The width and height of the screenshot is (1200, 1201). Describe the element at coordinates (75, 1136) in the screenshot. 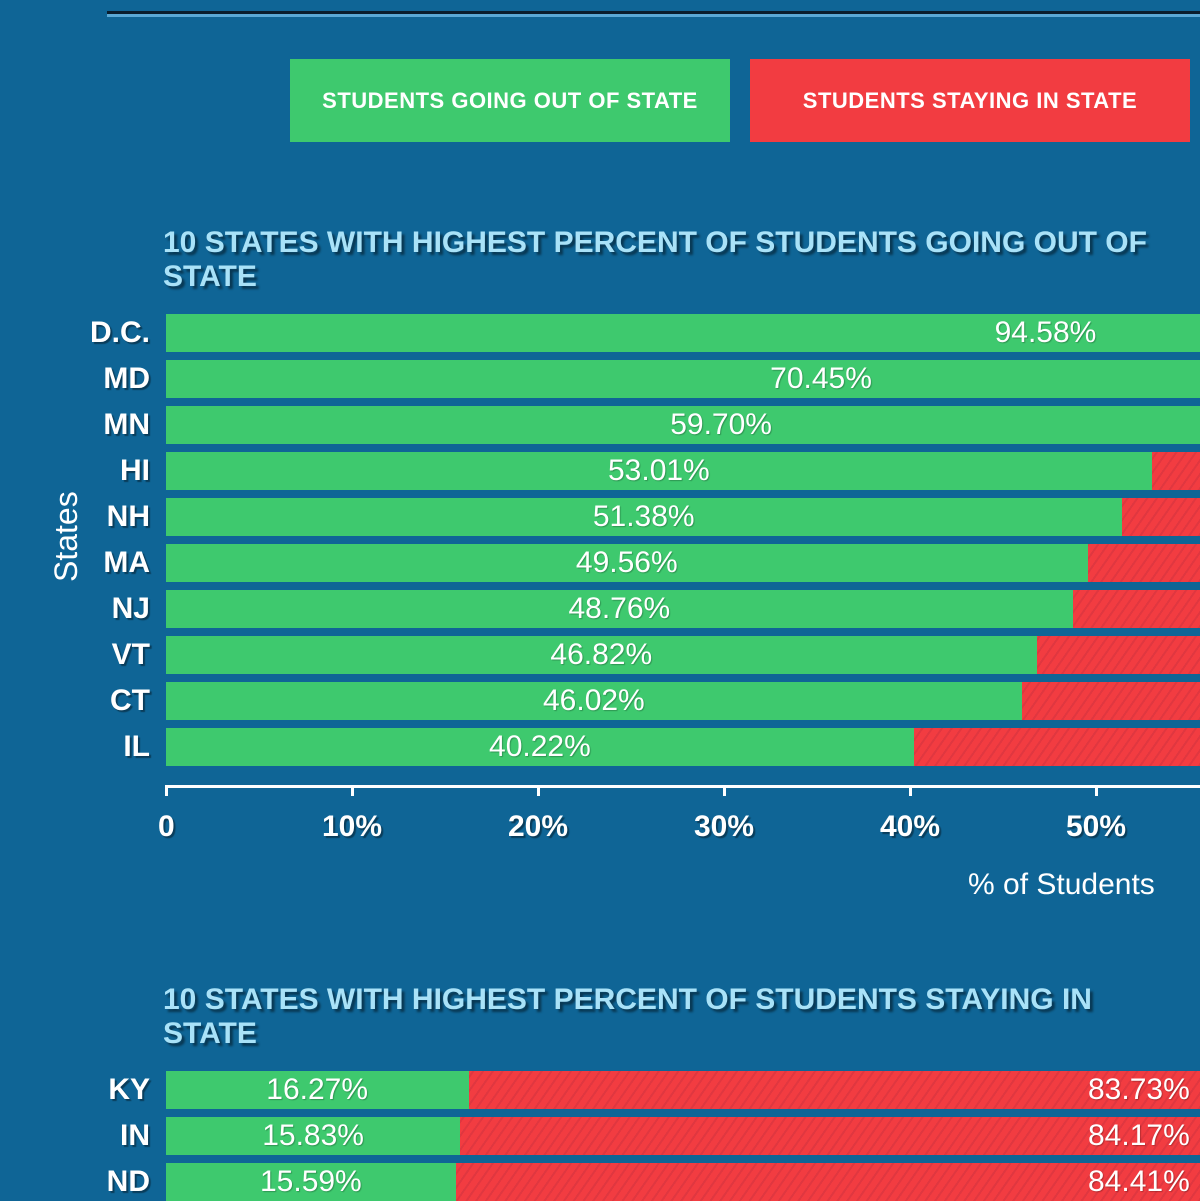

I see `state-label: IN` at that location.